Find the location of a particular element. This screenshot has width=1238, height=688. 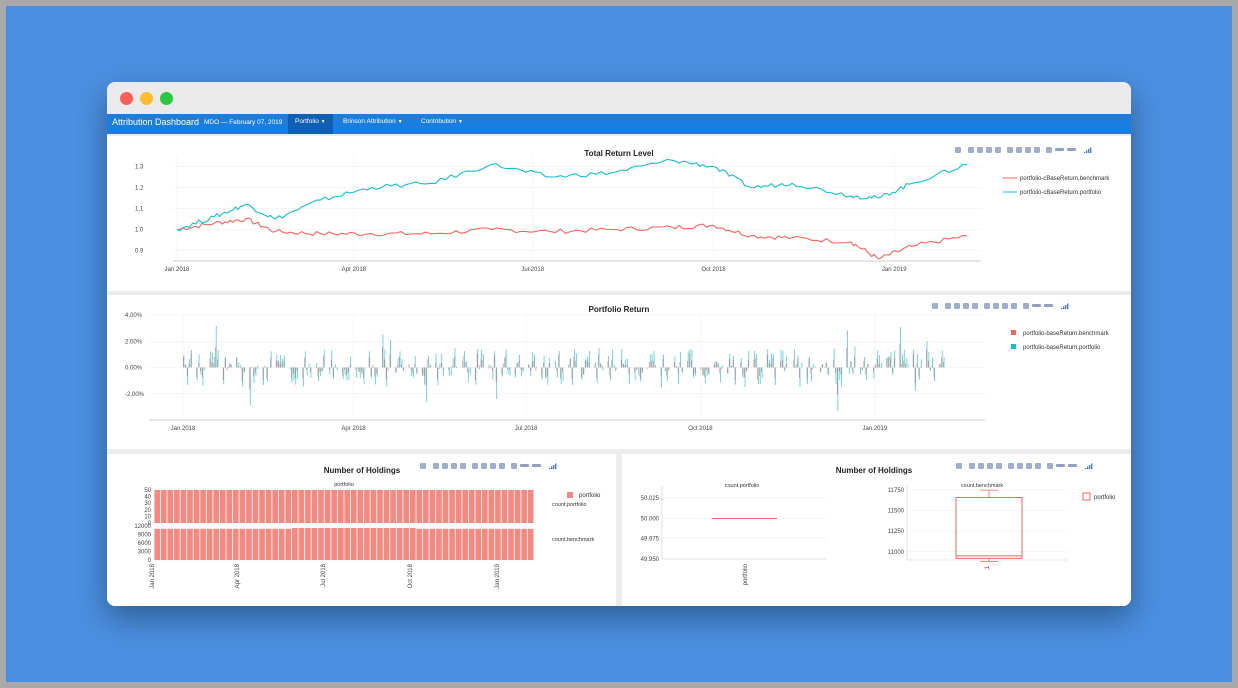

app-brand: Attribution Dashboard is located at coordinates (156, 122).